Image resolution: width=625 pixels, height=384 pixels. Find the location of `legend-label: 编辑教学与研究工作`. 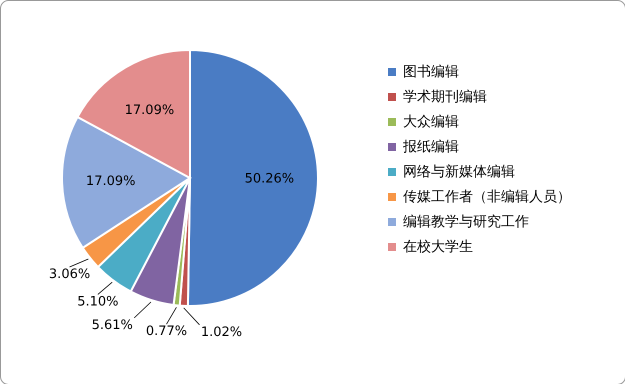

legend-label: 编辑教学与研究工作 is located at coordinates (466, 222).